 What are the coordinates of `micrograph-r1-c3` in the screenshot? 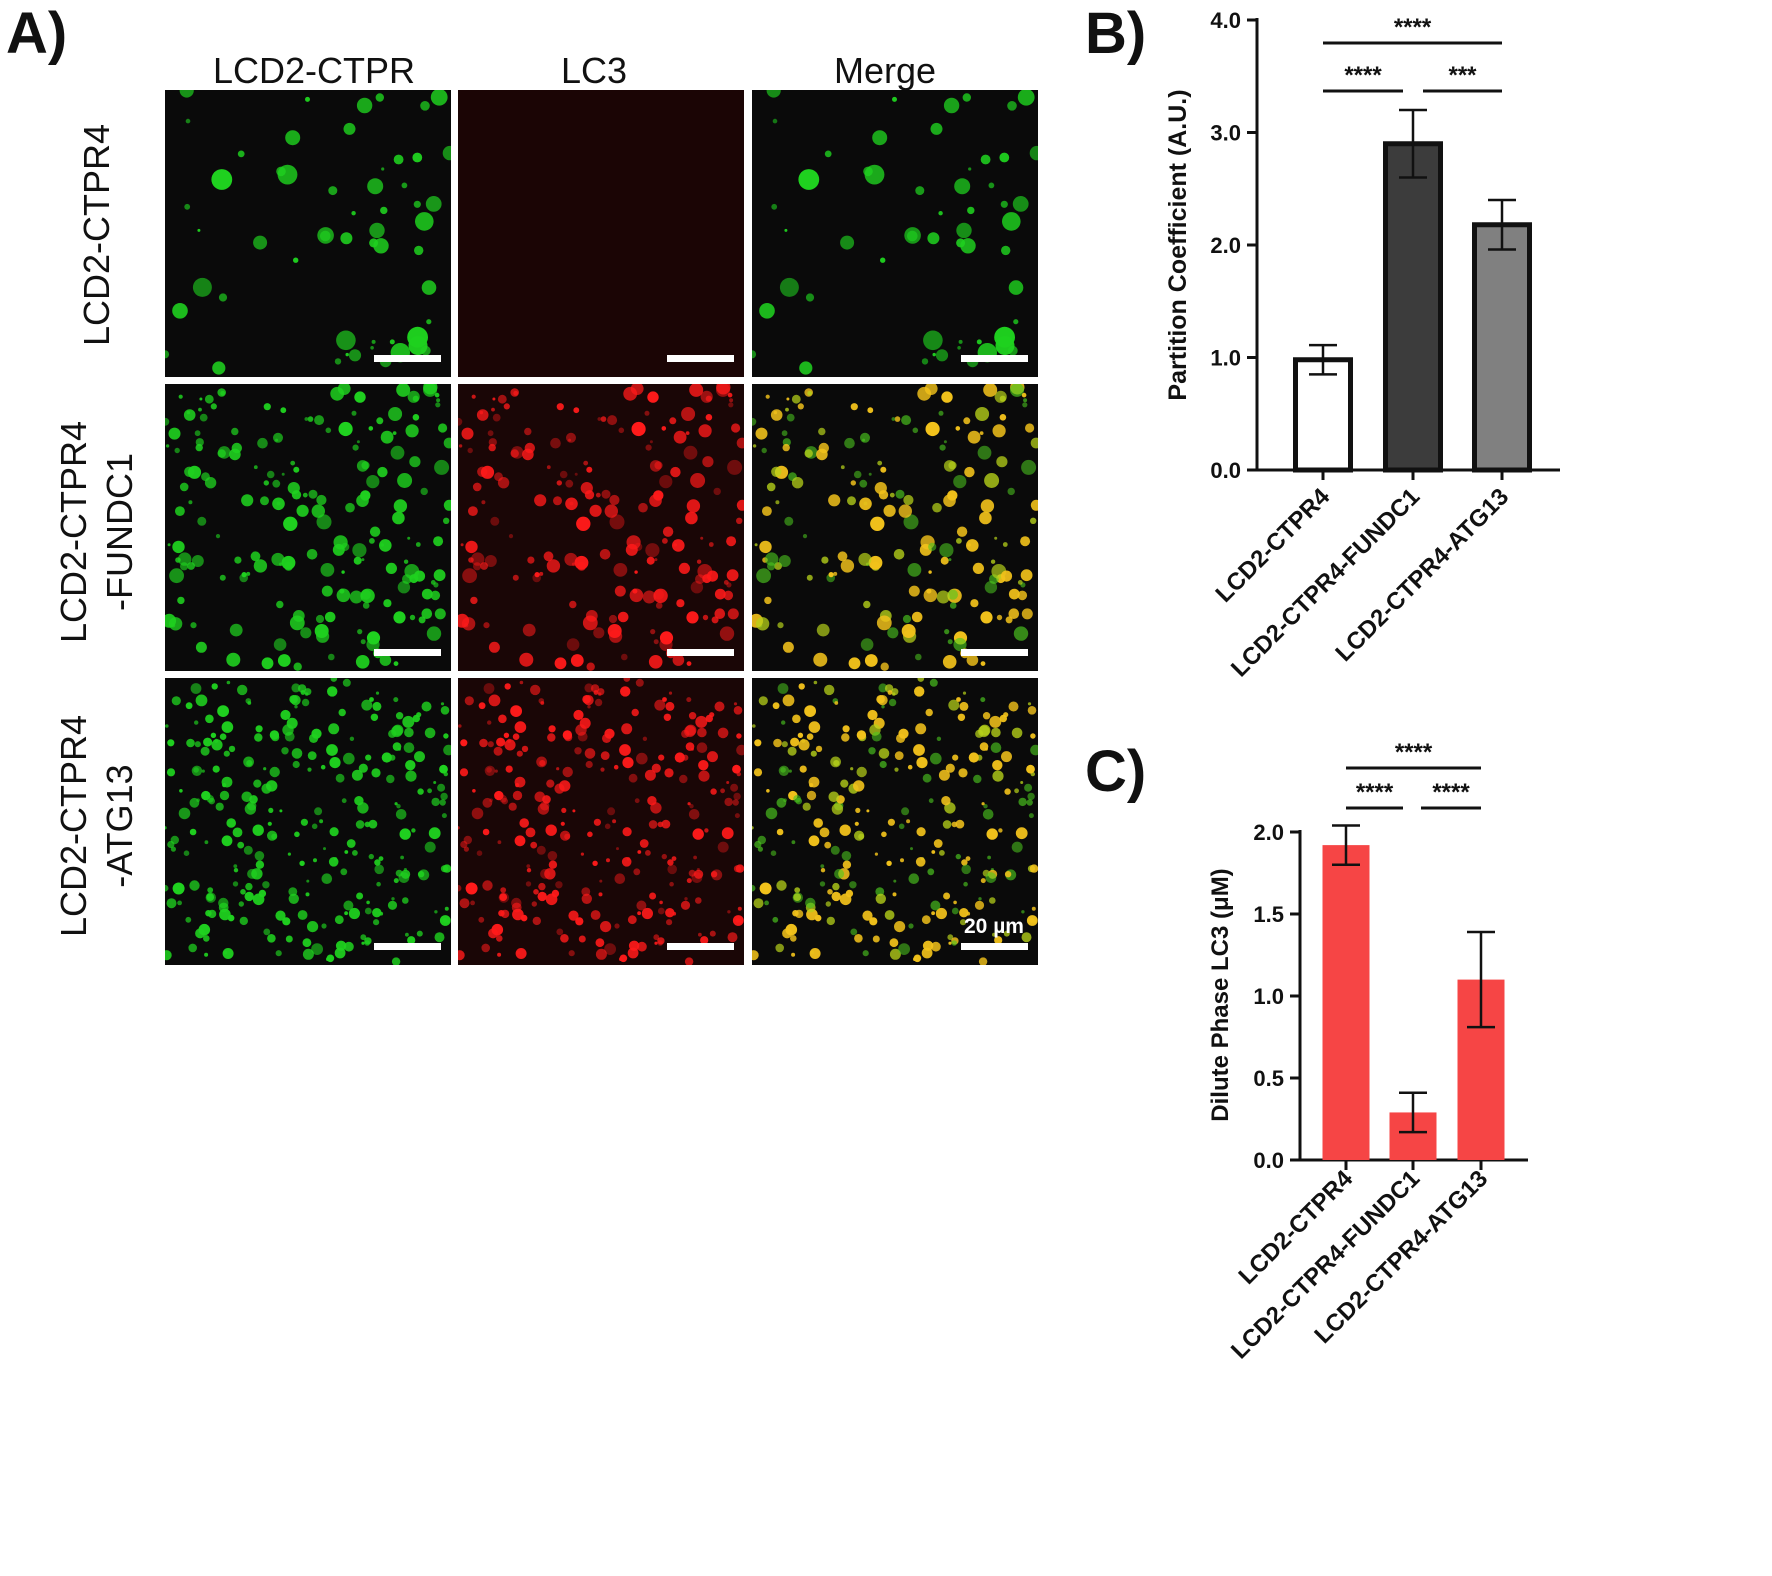 It's located at (895, 233).